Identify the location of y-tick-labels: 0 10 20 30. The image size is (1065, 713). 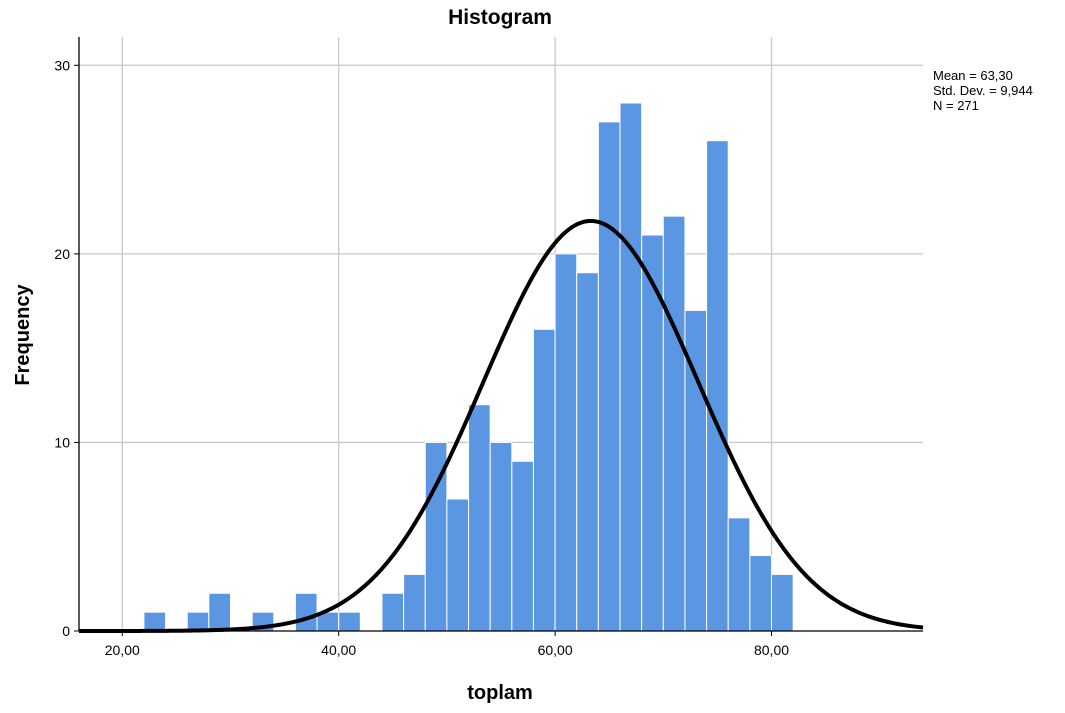
(62, 348).